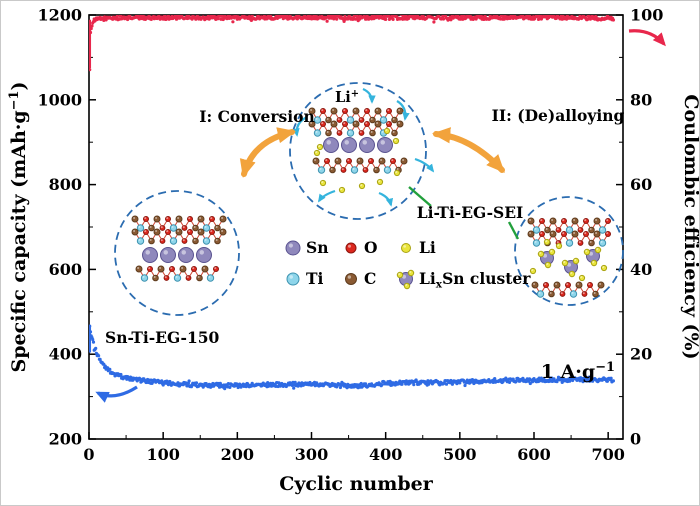 The height and width of the screenshot is (506, 700). What do you see at coordinates (408, 264) in the screenshot?
I see `legend: Sn O Li Ti C LixSn cluster` at bounding box center [408, 264].